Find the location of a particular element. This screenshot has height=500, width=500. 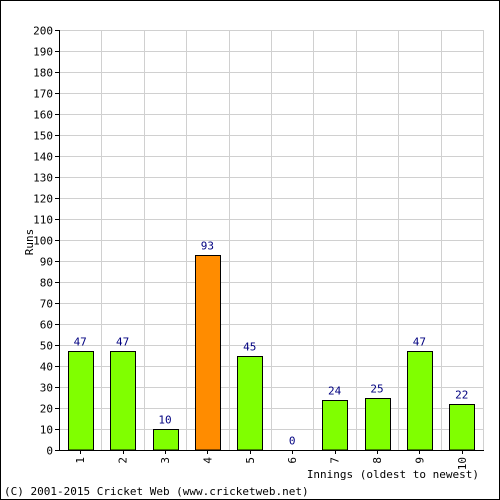

y-tick-label: 40 is located at coordinates (46, 367).